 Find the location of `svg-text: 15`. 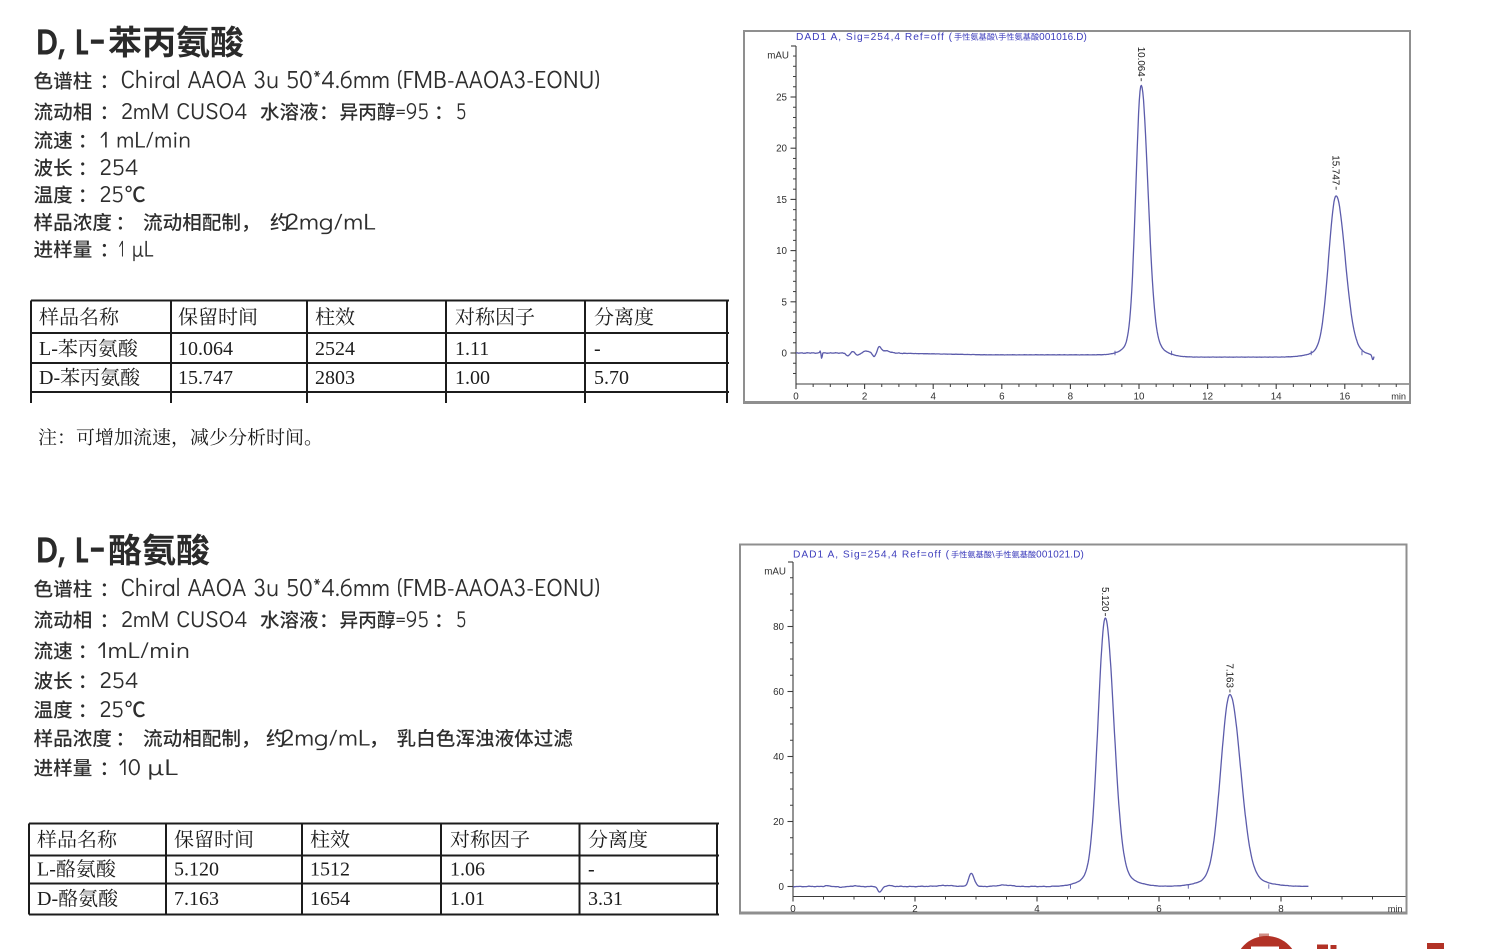

svg-text: 15 is located at coordinates (781, 200).